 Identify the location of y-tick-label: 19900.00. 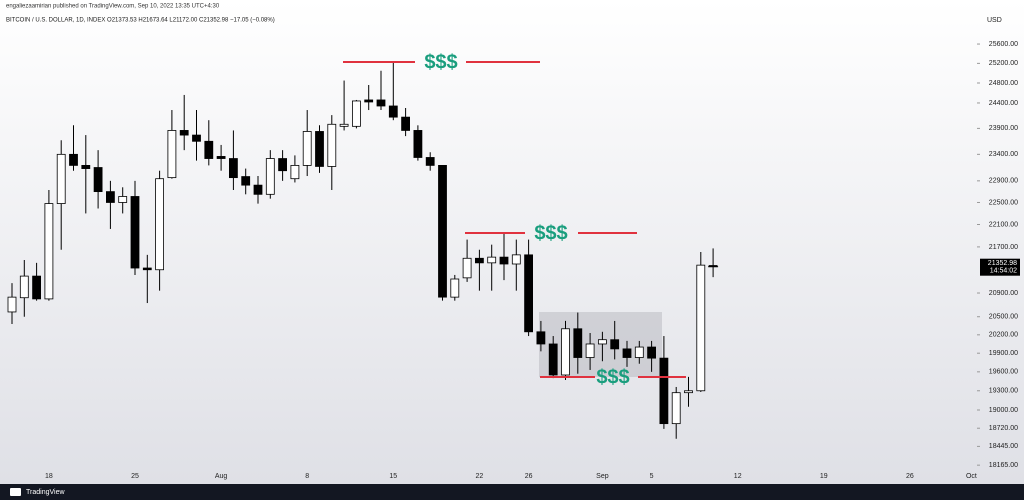
(1003, 353).